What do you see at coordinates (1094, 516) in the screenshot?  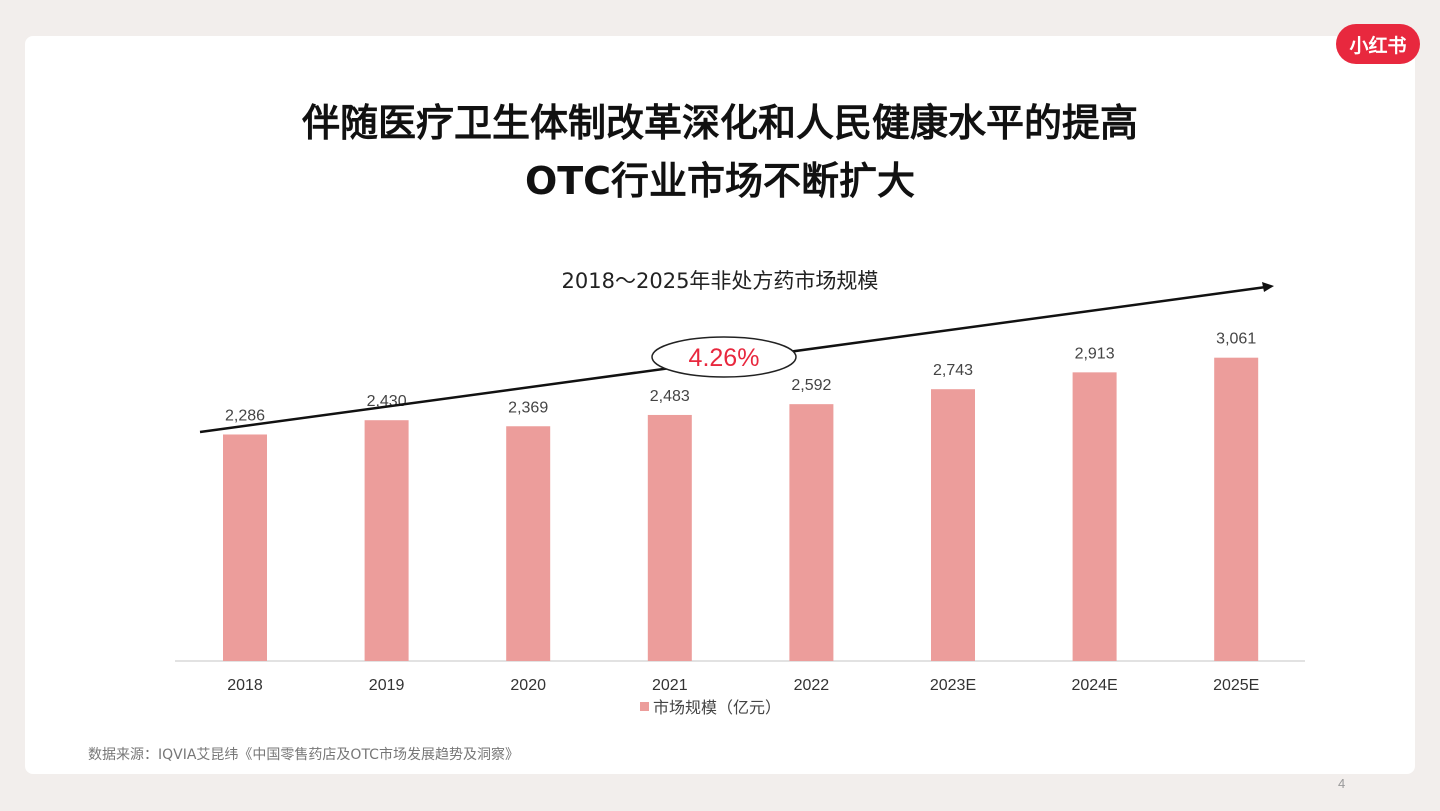 I see `bar-2024E` at bounding box center [1094, 516].